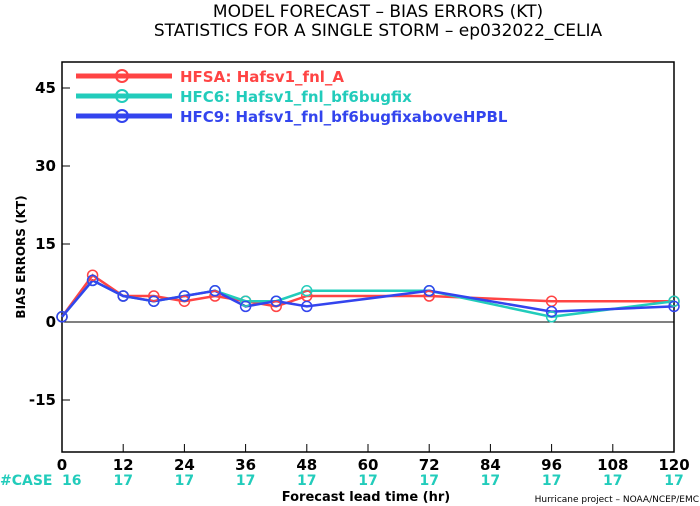  Describe the element at coordinates (296, 97) in the screenshot. I see `legend-label: HFC6: Hafsv1_fnl_bf6bugfix` at that location.